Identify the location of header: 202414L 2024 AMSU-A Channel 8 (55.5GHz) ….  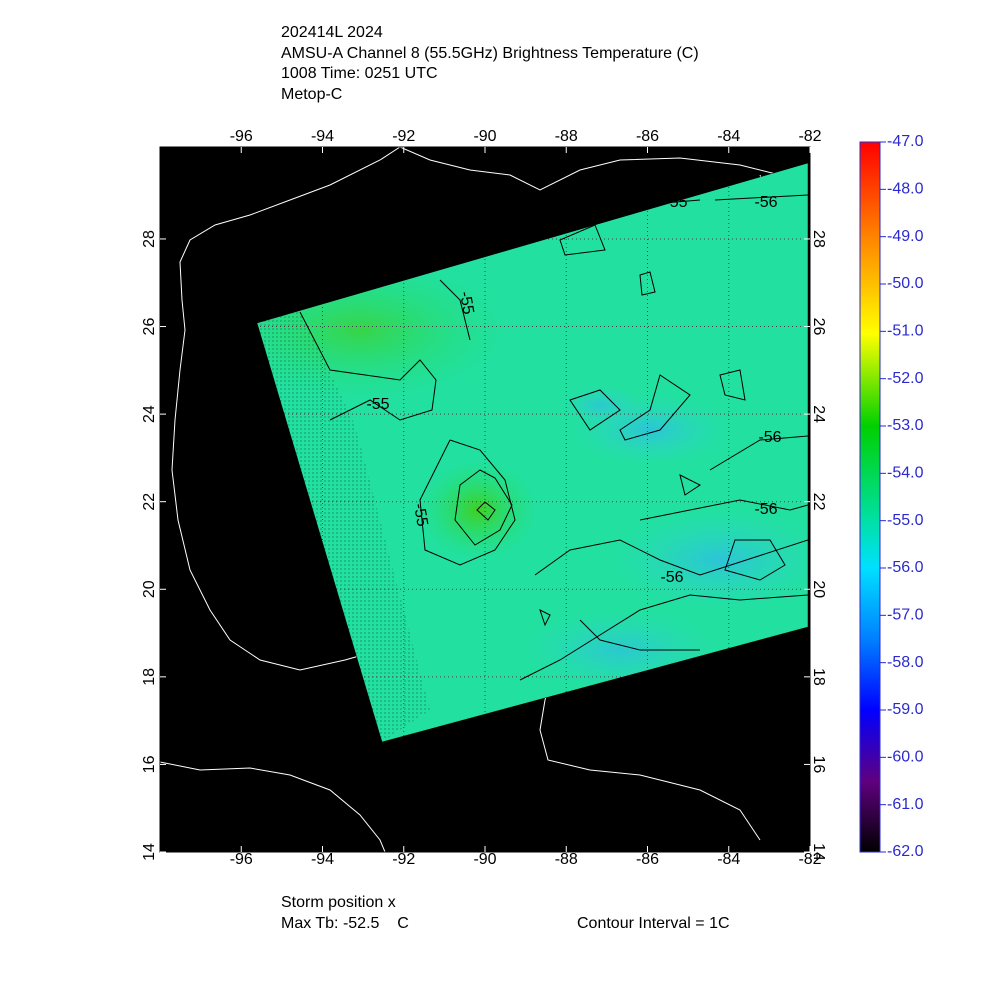
(490, 63).